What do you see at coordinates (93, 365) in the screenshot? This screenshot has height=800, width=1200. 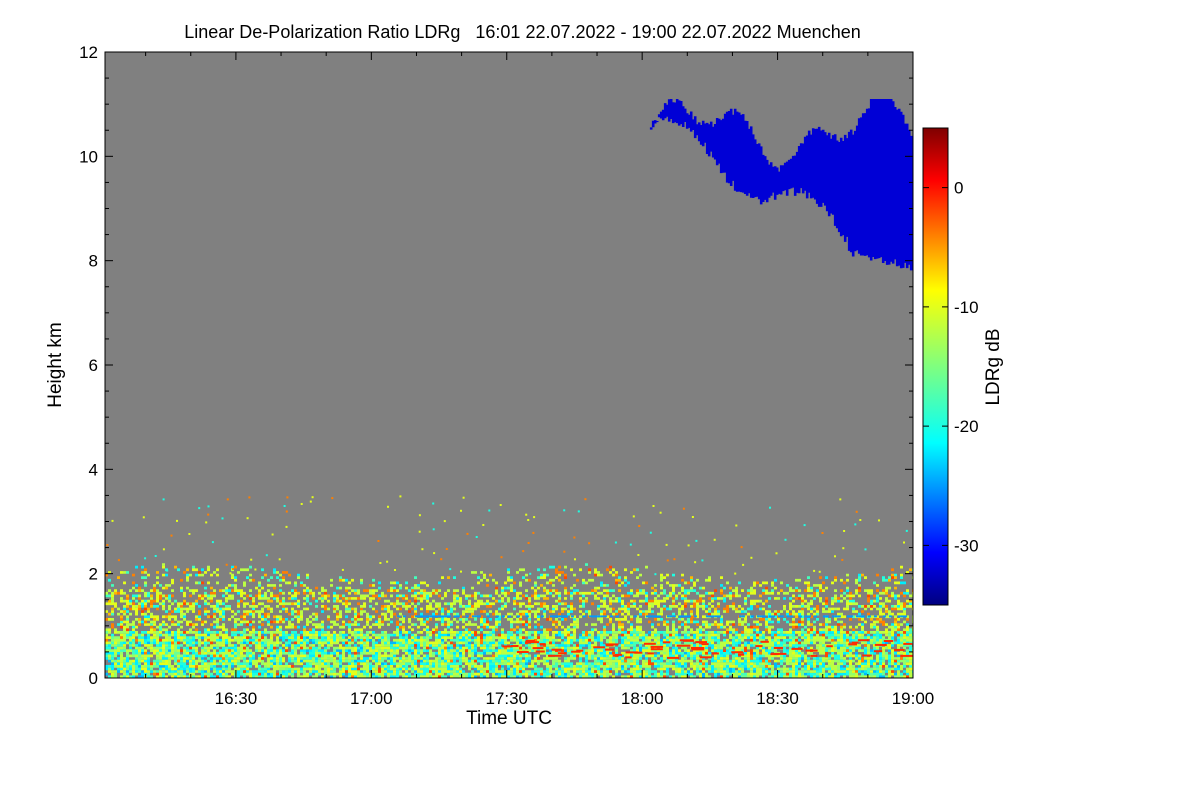 I see `y-tick-label: 6` at bounding box center [93, 365].